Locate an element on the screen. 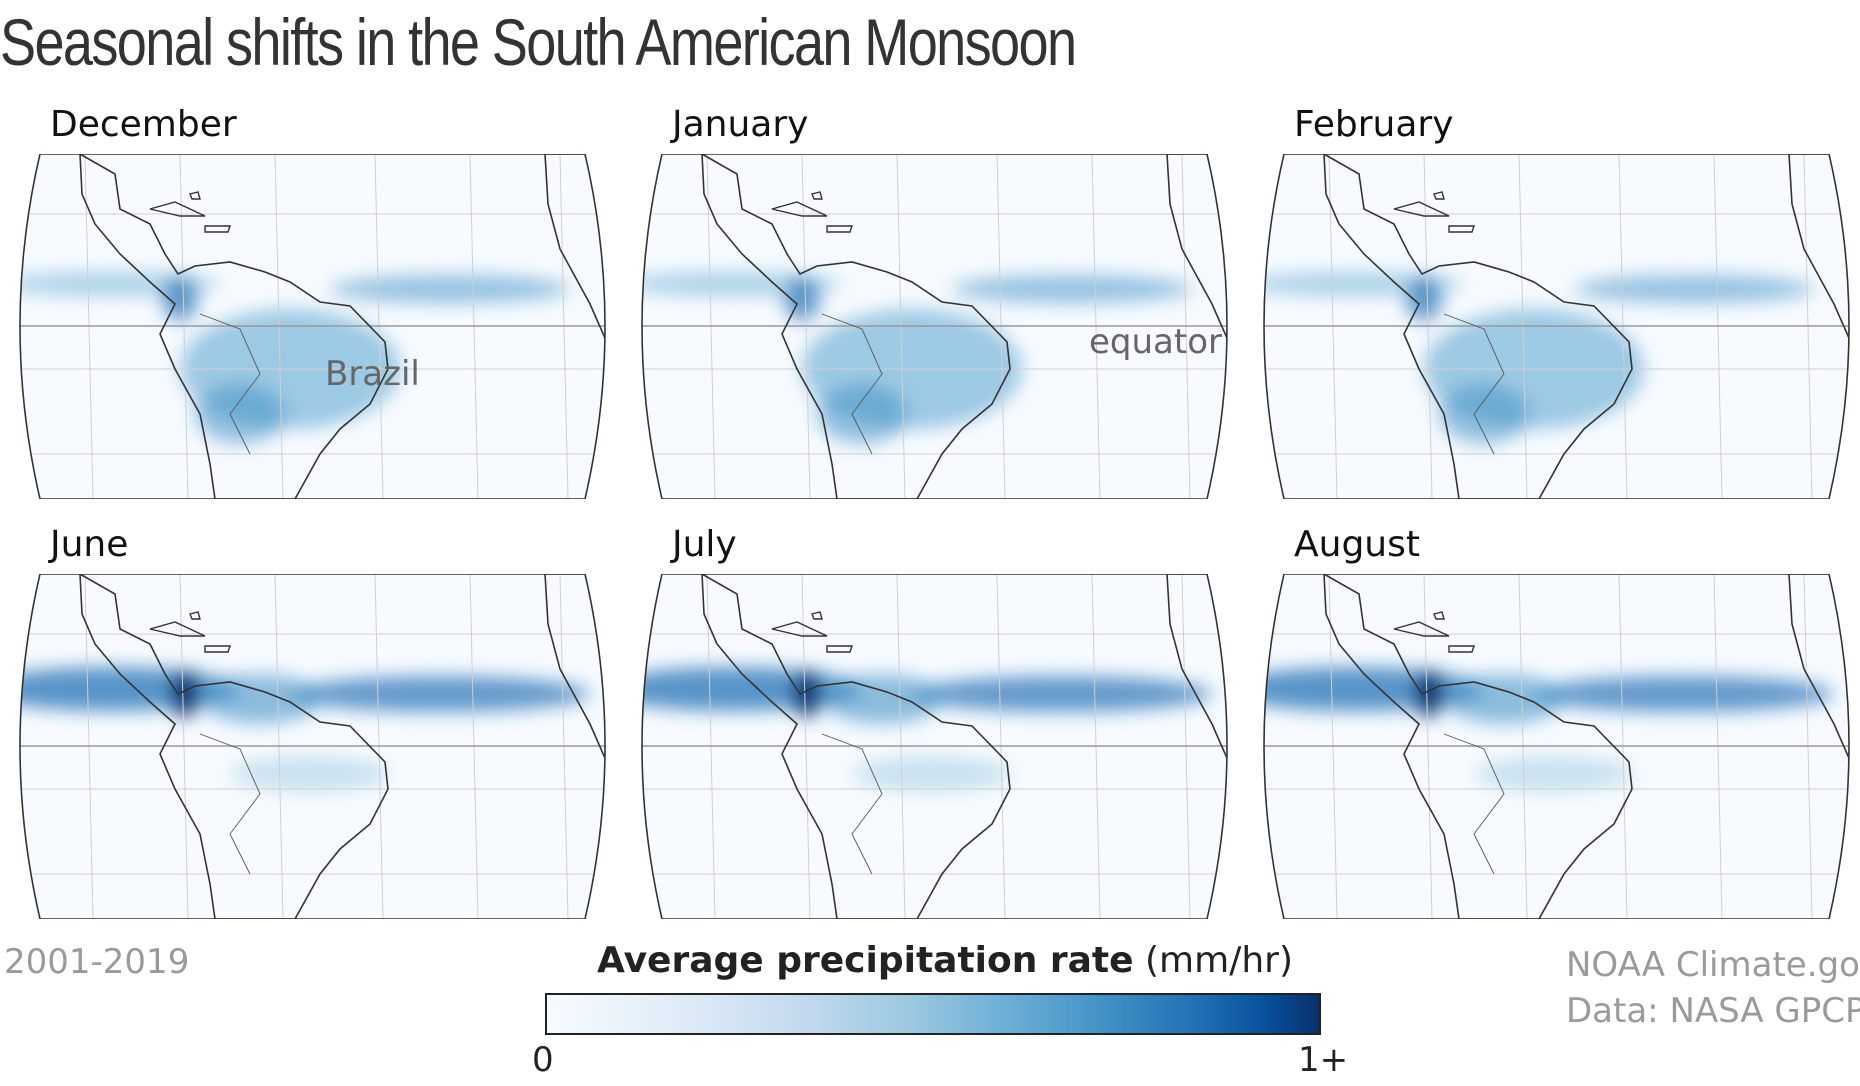  panel-month-label: December is located at coordinates (143, 124).